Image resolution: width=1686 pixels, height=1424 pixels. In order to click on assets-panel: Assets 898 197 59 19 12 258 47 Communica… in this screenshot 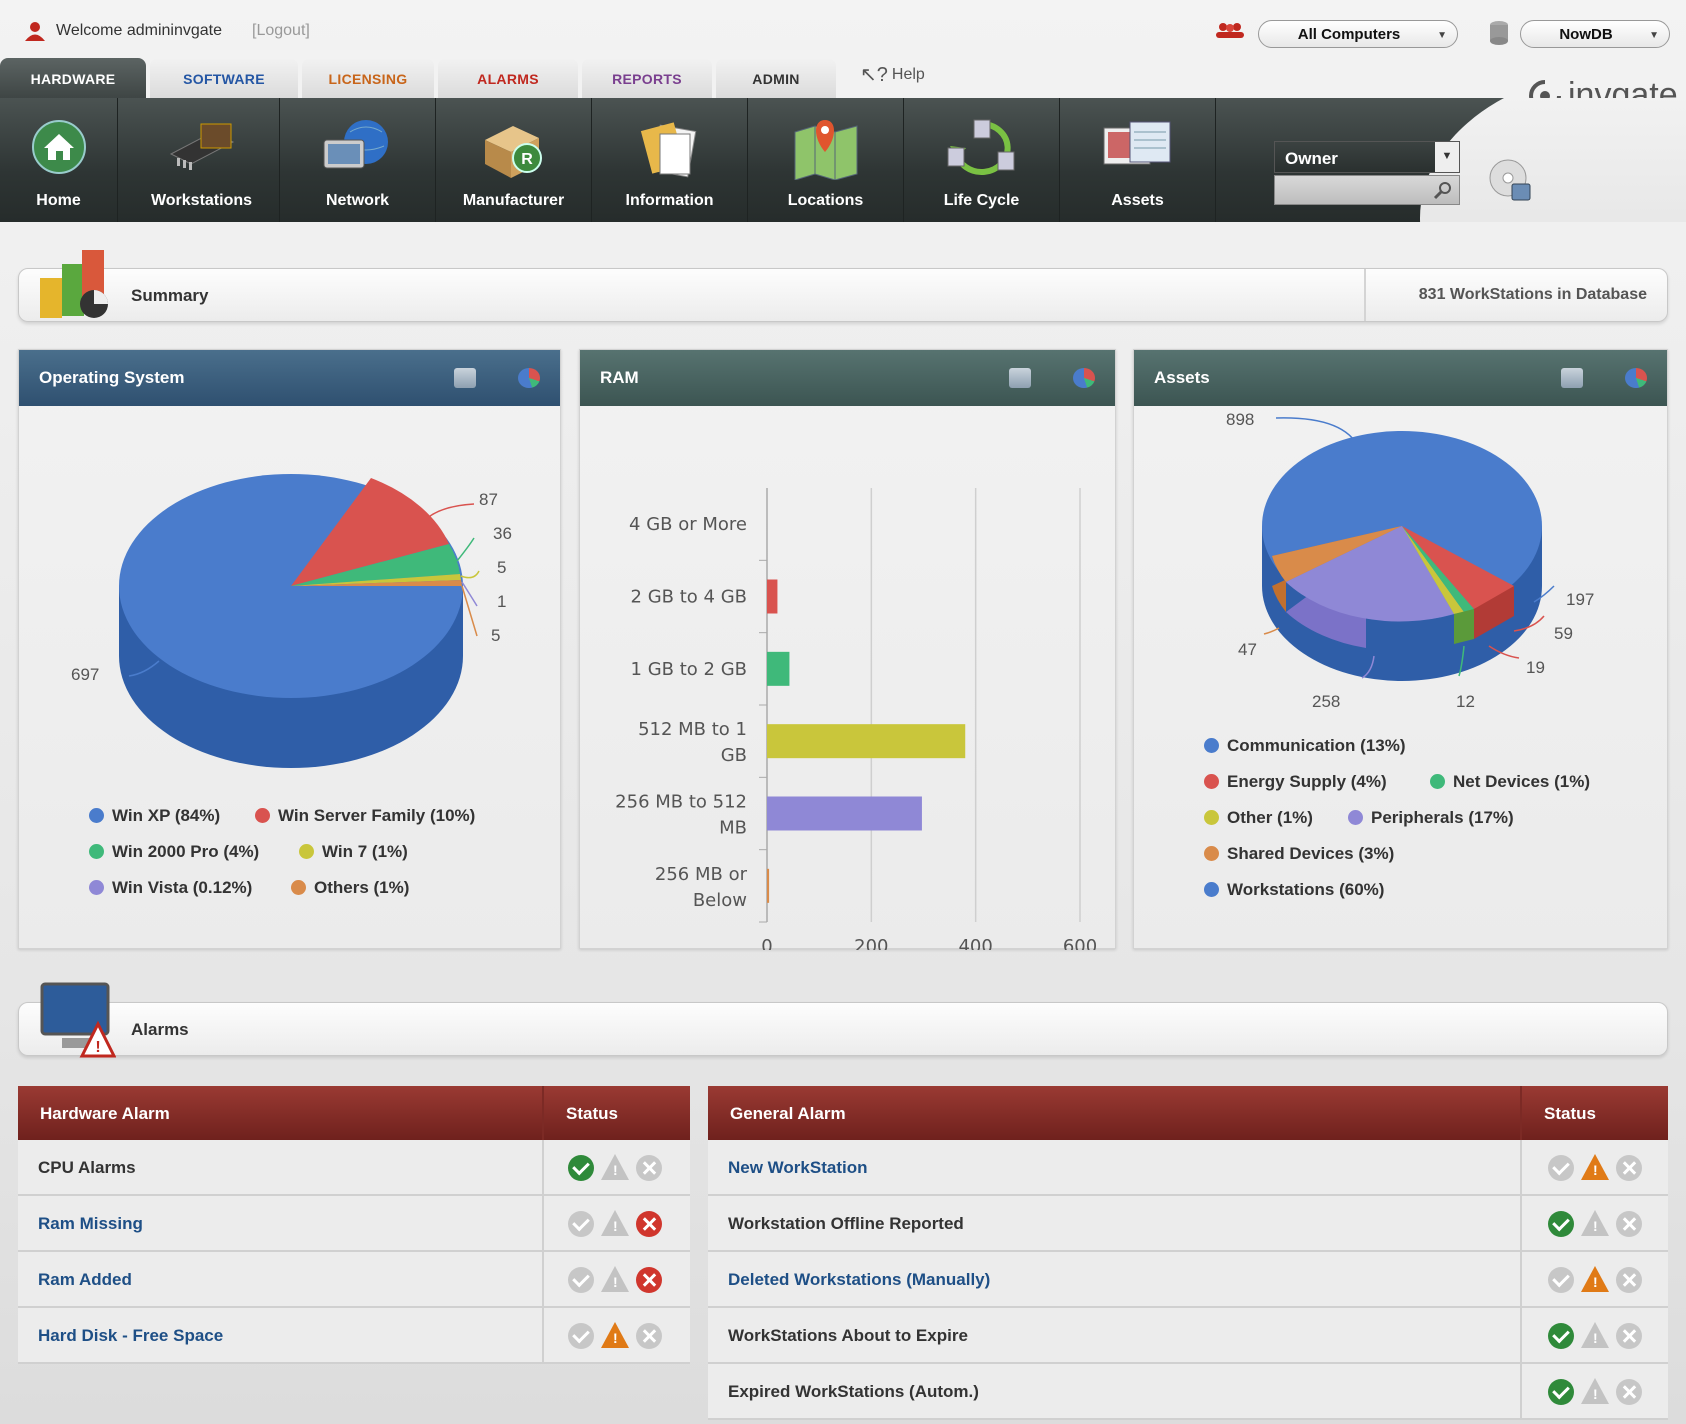, I will do `click(1400, 649)`.